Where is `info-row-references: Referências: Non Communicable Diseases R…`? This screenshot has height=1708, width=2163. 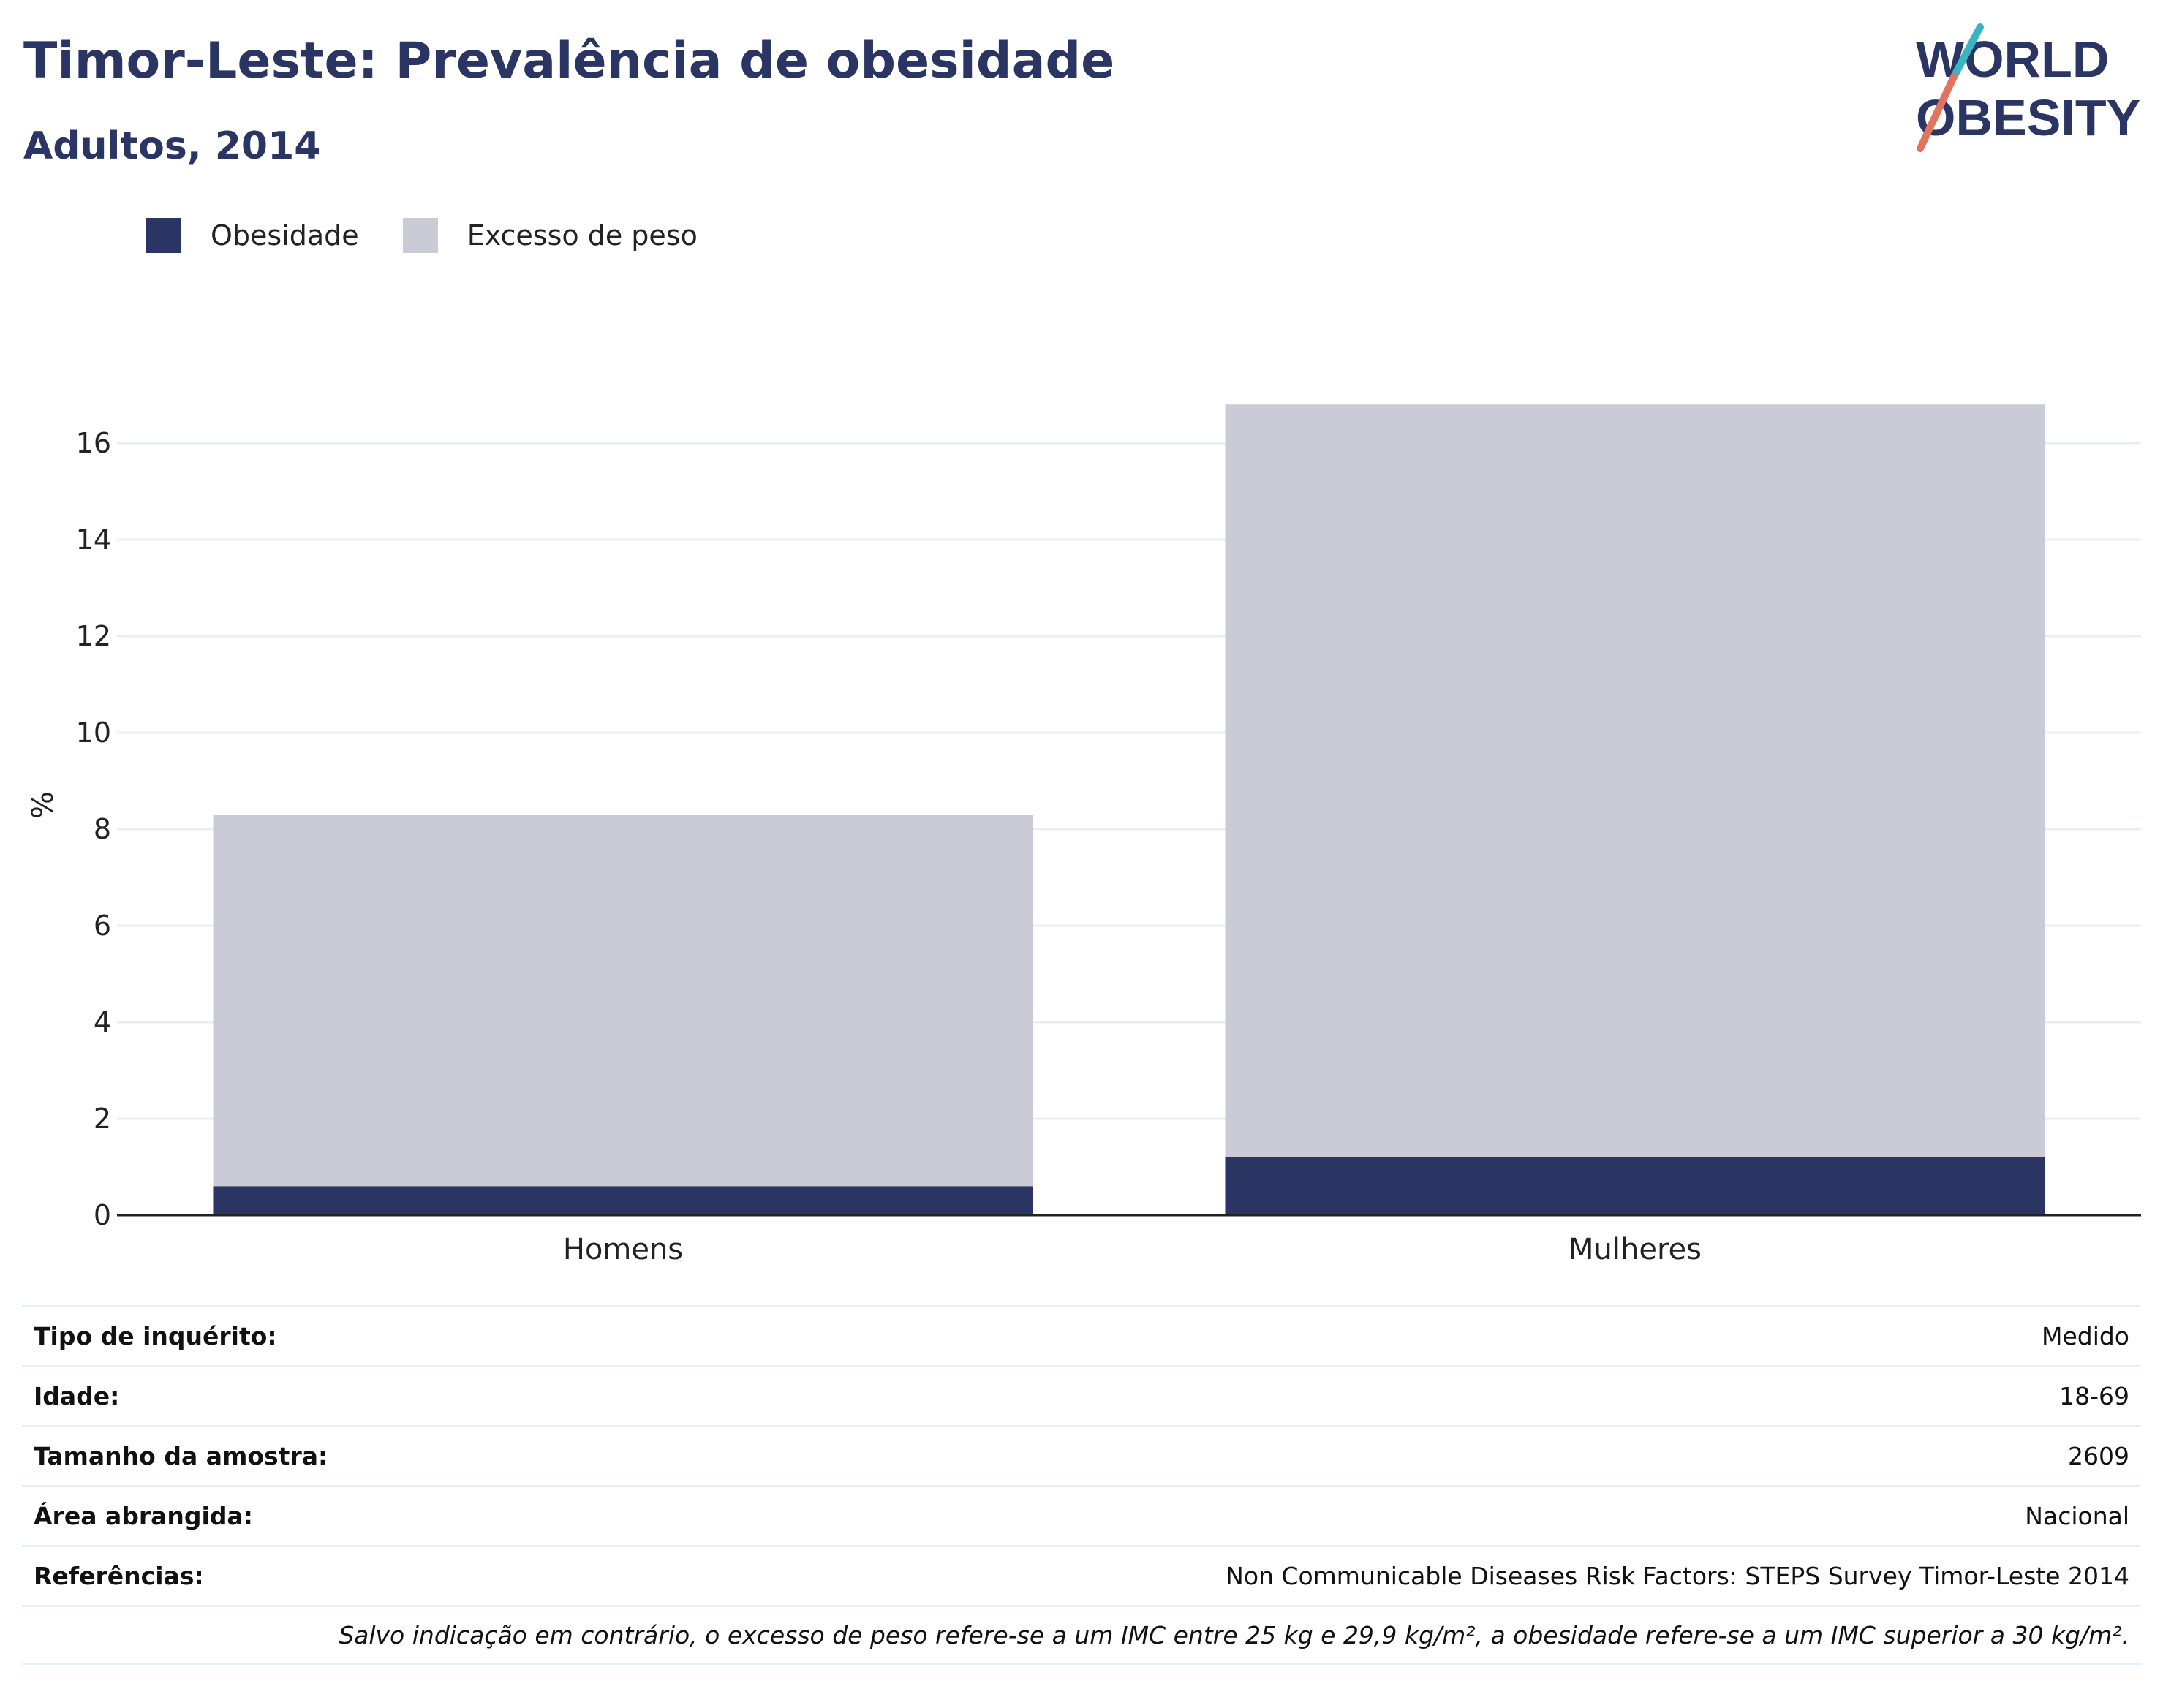
info-row-references: Referências: Non Communicable Diseases R… is located at coordinates (1081, 1575).